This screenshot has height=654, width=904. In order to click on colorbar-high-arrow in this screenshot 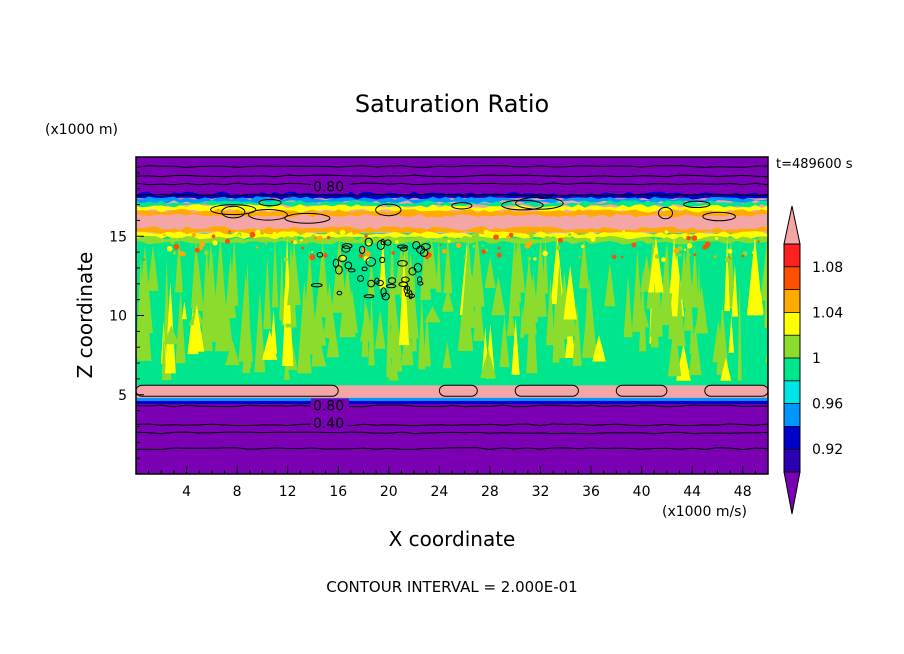, I will do `click(792, 225)`.